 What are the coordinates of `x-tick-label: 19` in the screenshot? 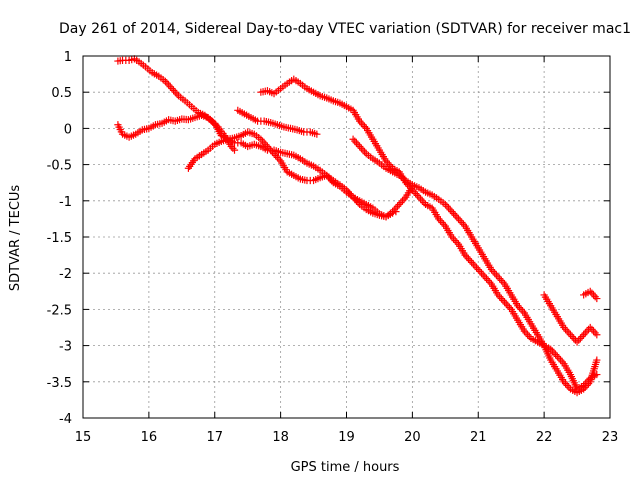 It's located at (346, 437).